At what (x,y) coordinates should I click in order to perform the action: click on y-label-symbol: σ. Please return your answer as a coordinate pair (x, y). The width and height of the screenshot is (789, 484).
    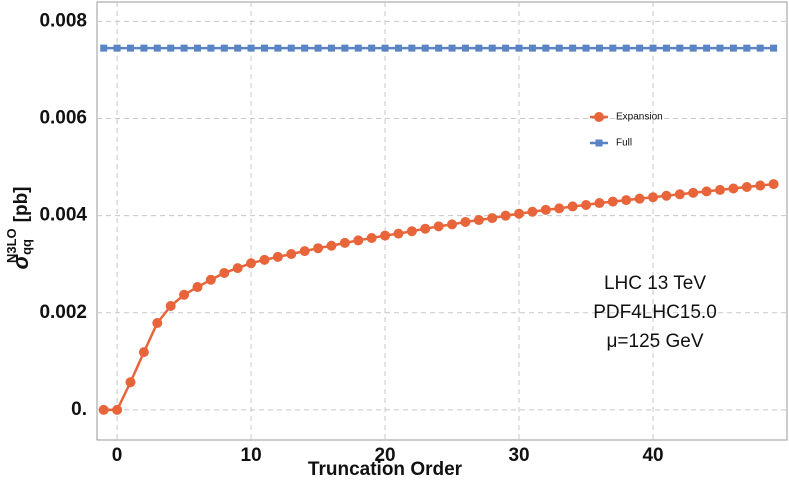
    Looking at the image, I should click on (20, 262).